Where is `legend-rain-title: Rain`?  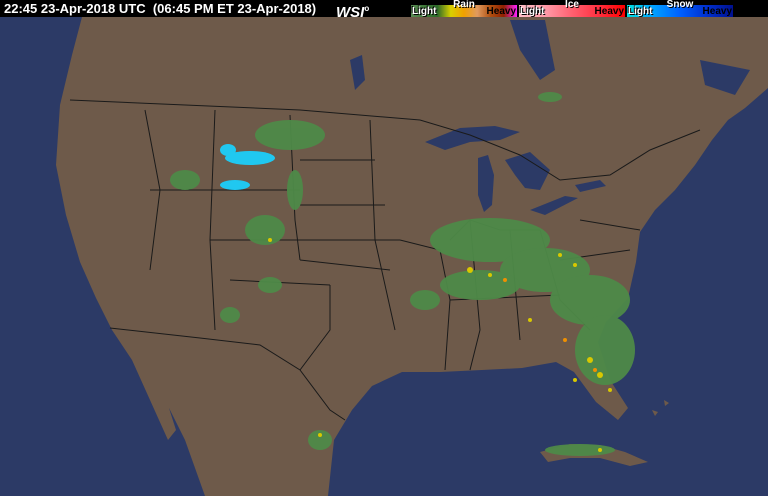 legend-rain-title: Rain is located at coordinates (464, 5).